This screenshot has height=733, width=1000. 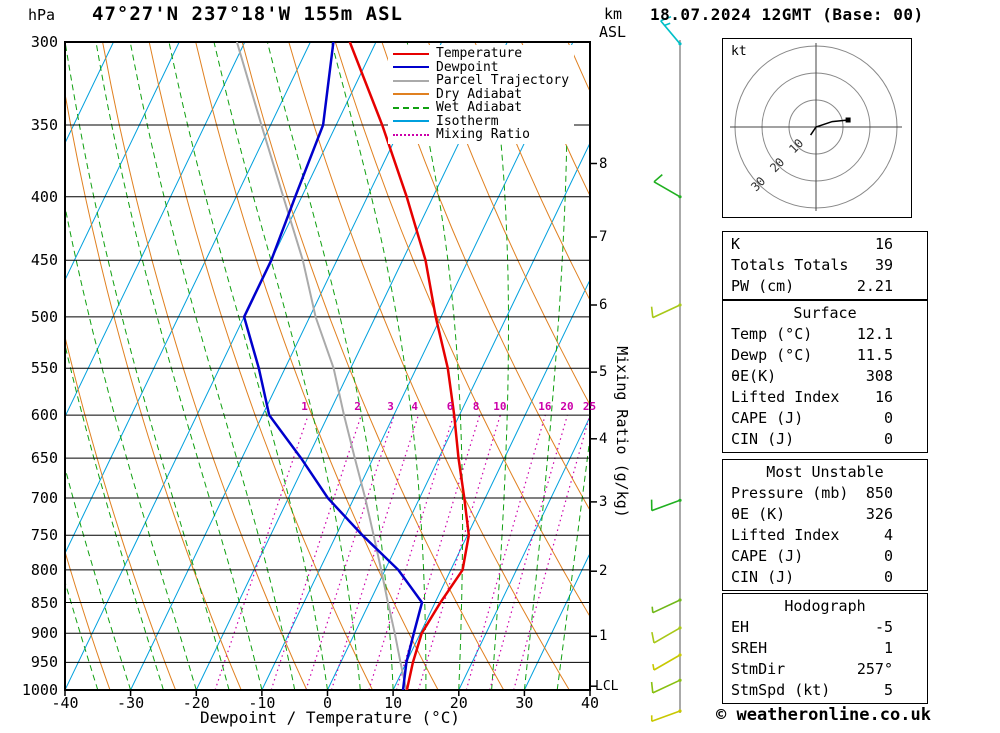 I want to click on table-hodograph: Hodograph EH -5 SREH 1 StmDir 257° StmSpd (kt) 5, so click(x=825, y=648).